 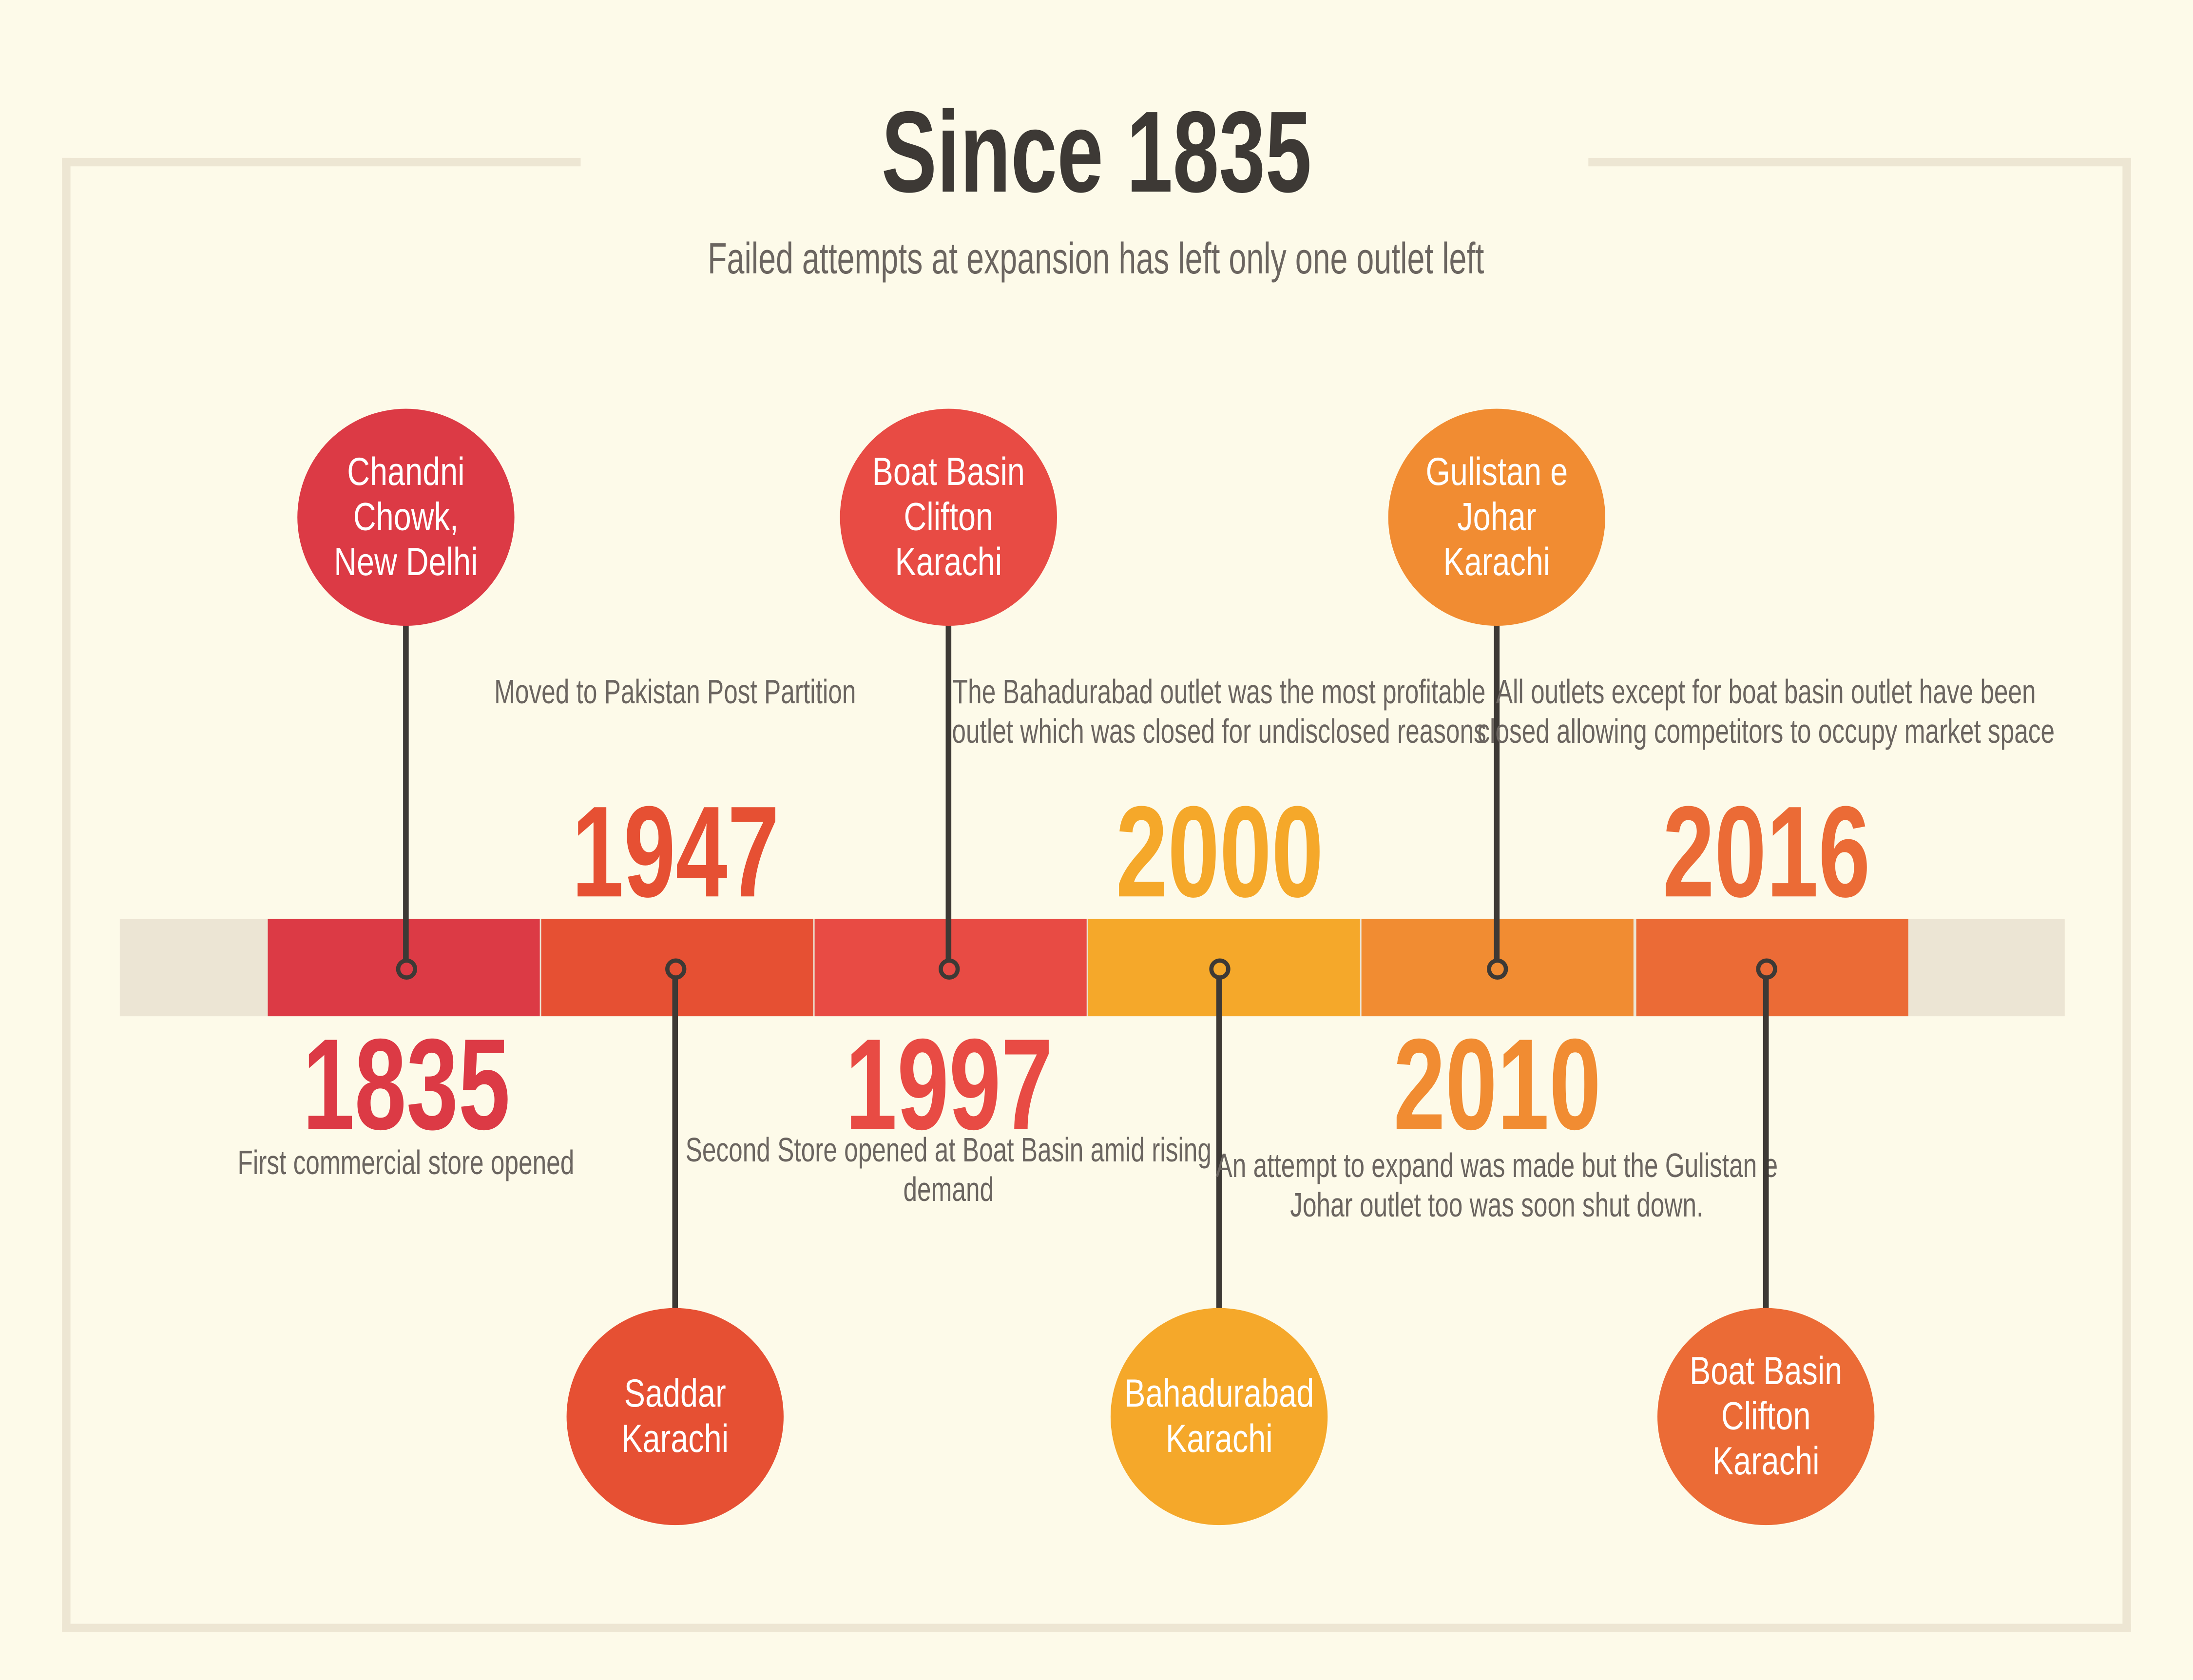 I want to click on frame-left, so click(x=66, y=894).